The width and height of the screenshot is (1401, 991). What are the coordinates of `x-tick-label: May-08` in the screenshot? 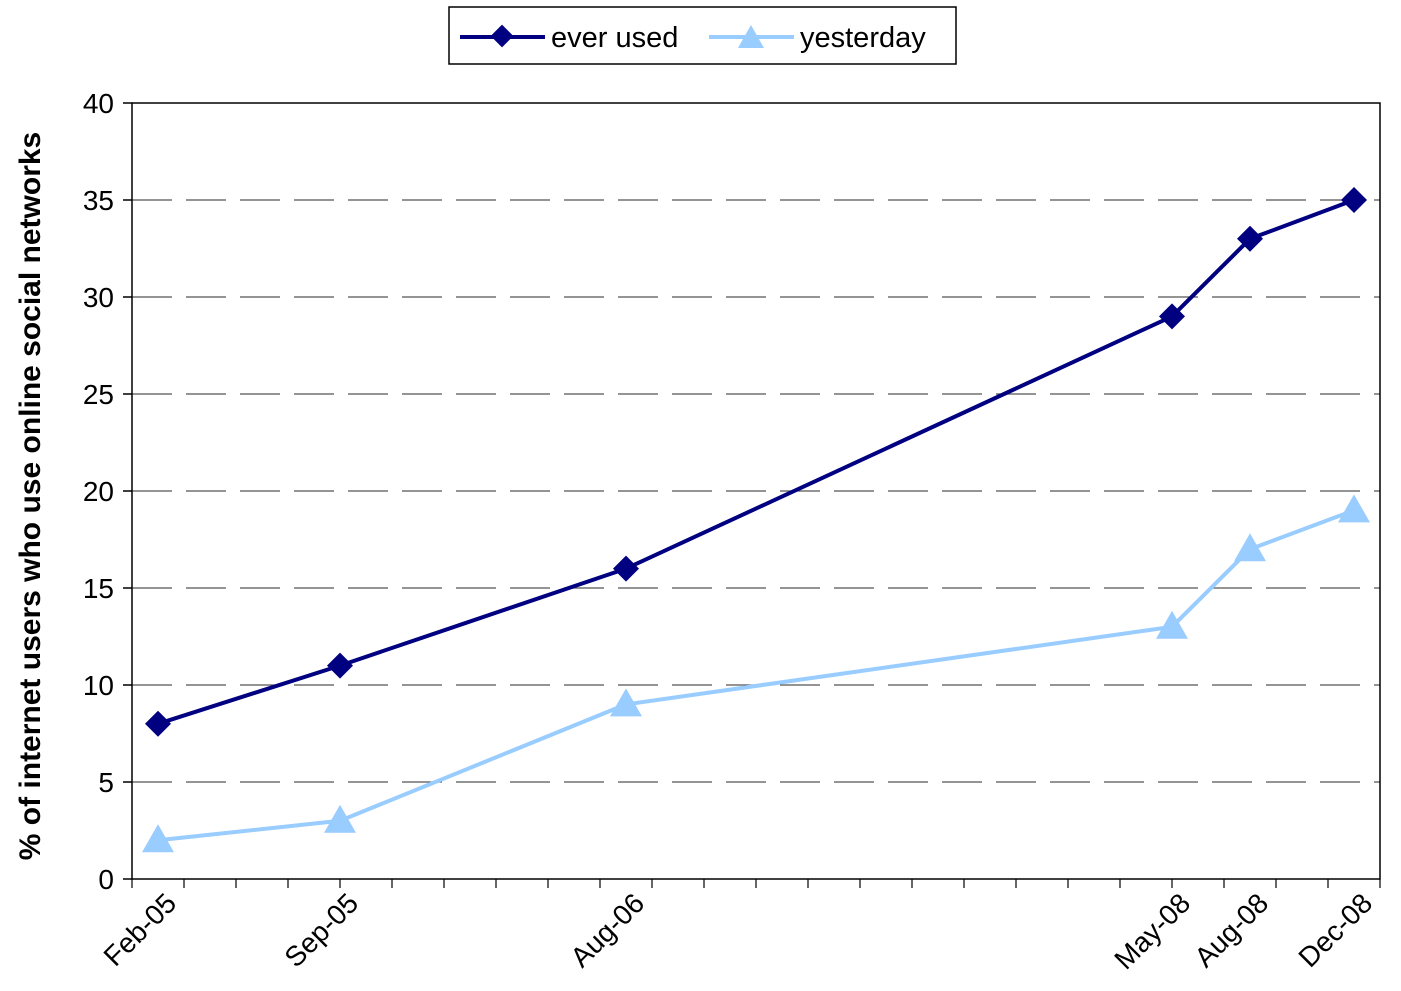 It's located at (1152, 931).